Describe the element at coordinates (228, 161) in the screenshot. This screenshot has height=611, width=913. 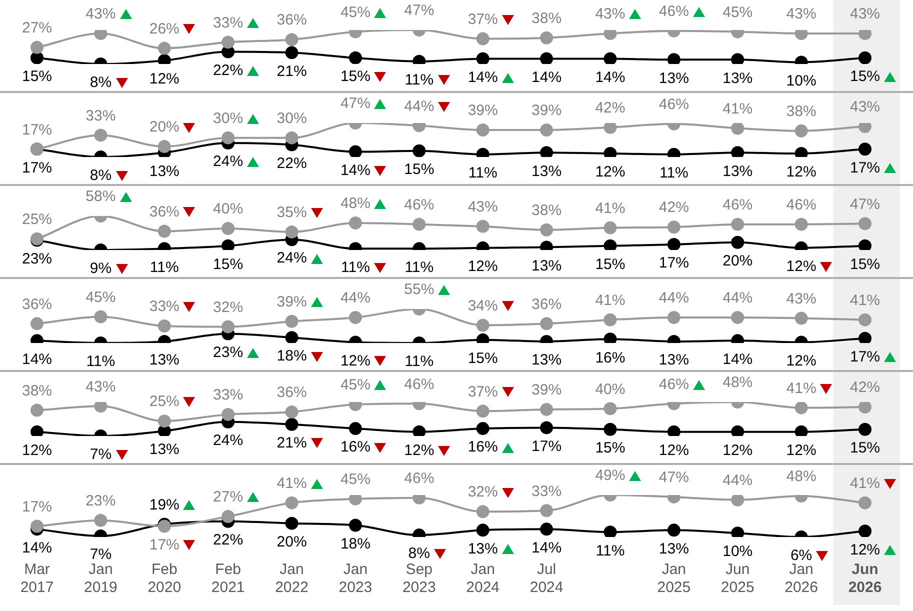
I see `data-label: 24%` at that location.